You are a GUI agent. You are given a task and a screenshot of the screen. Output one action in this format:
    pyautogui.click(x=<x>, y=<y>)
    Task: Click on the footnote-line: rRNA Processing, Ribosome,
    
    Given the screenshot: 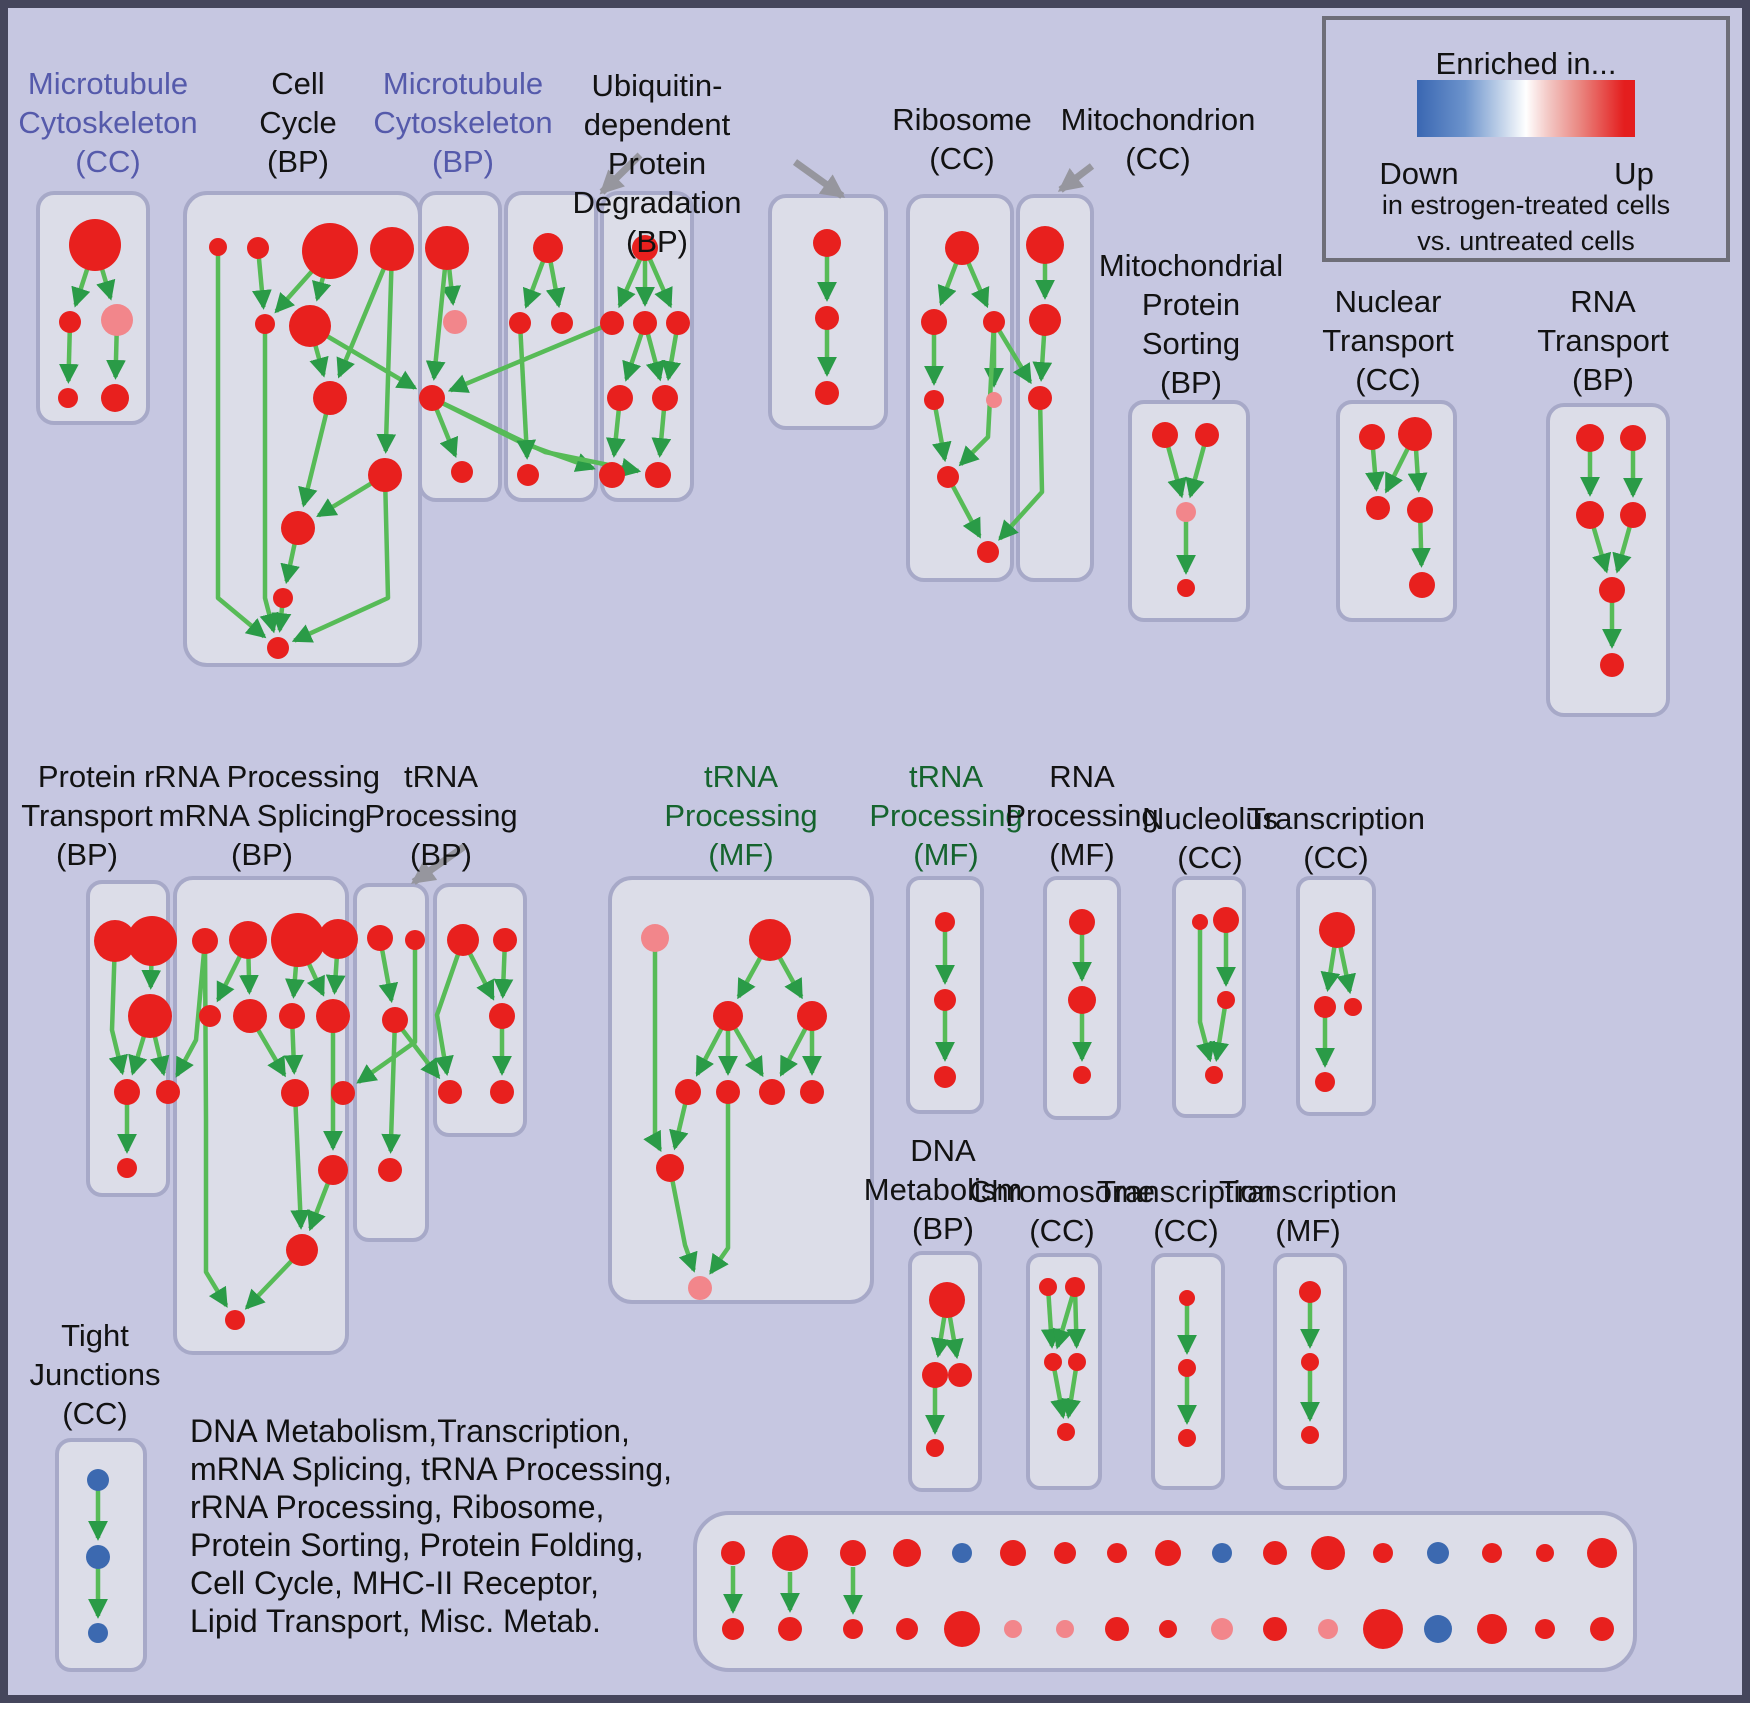 What is the action you would take?
    pyautogui.click(x=397, y=1507)
    